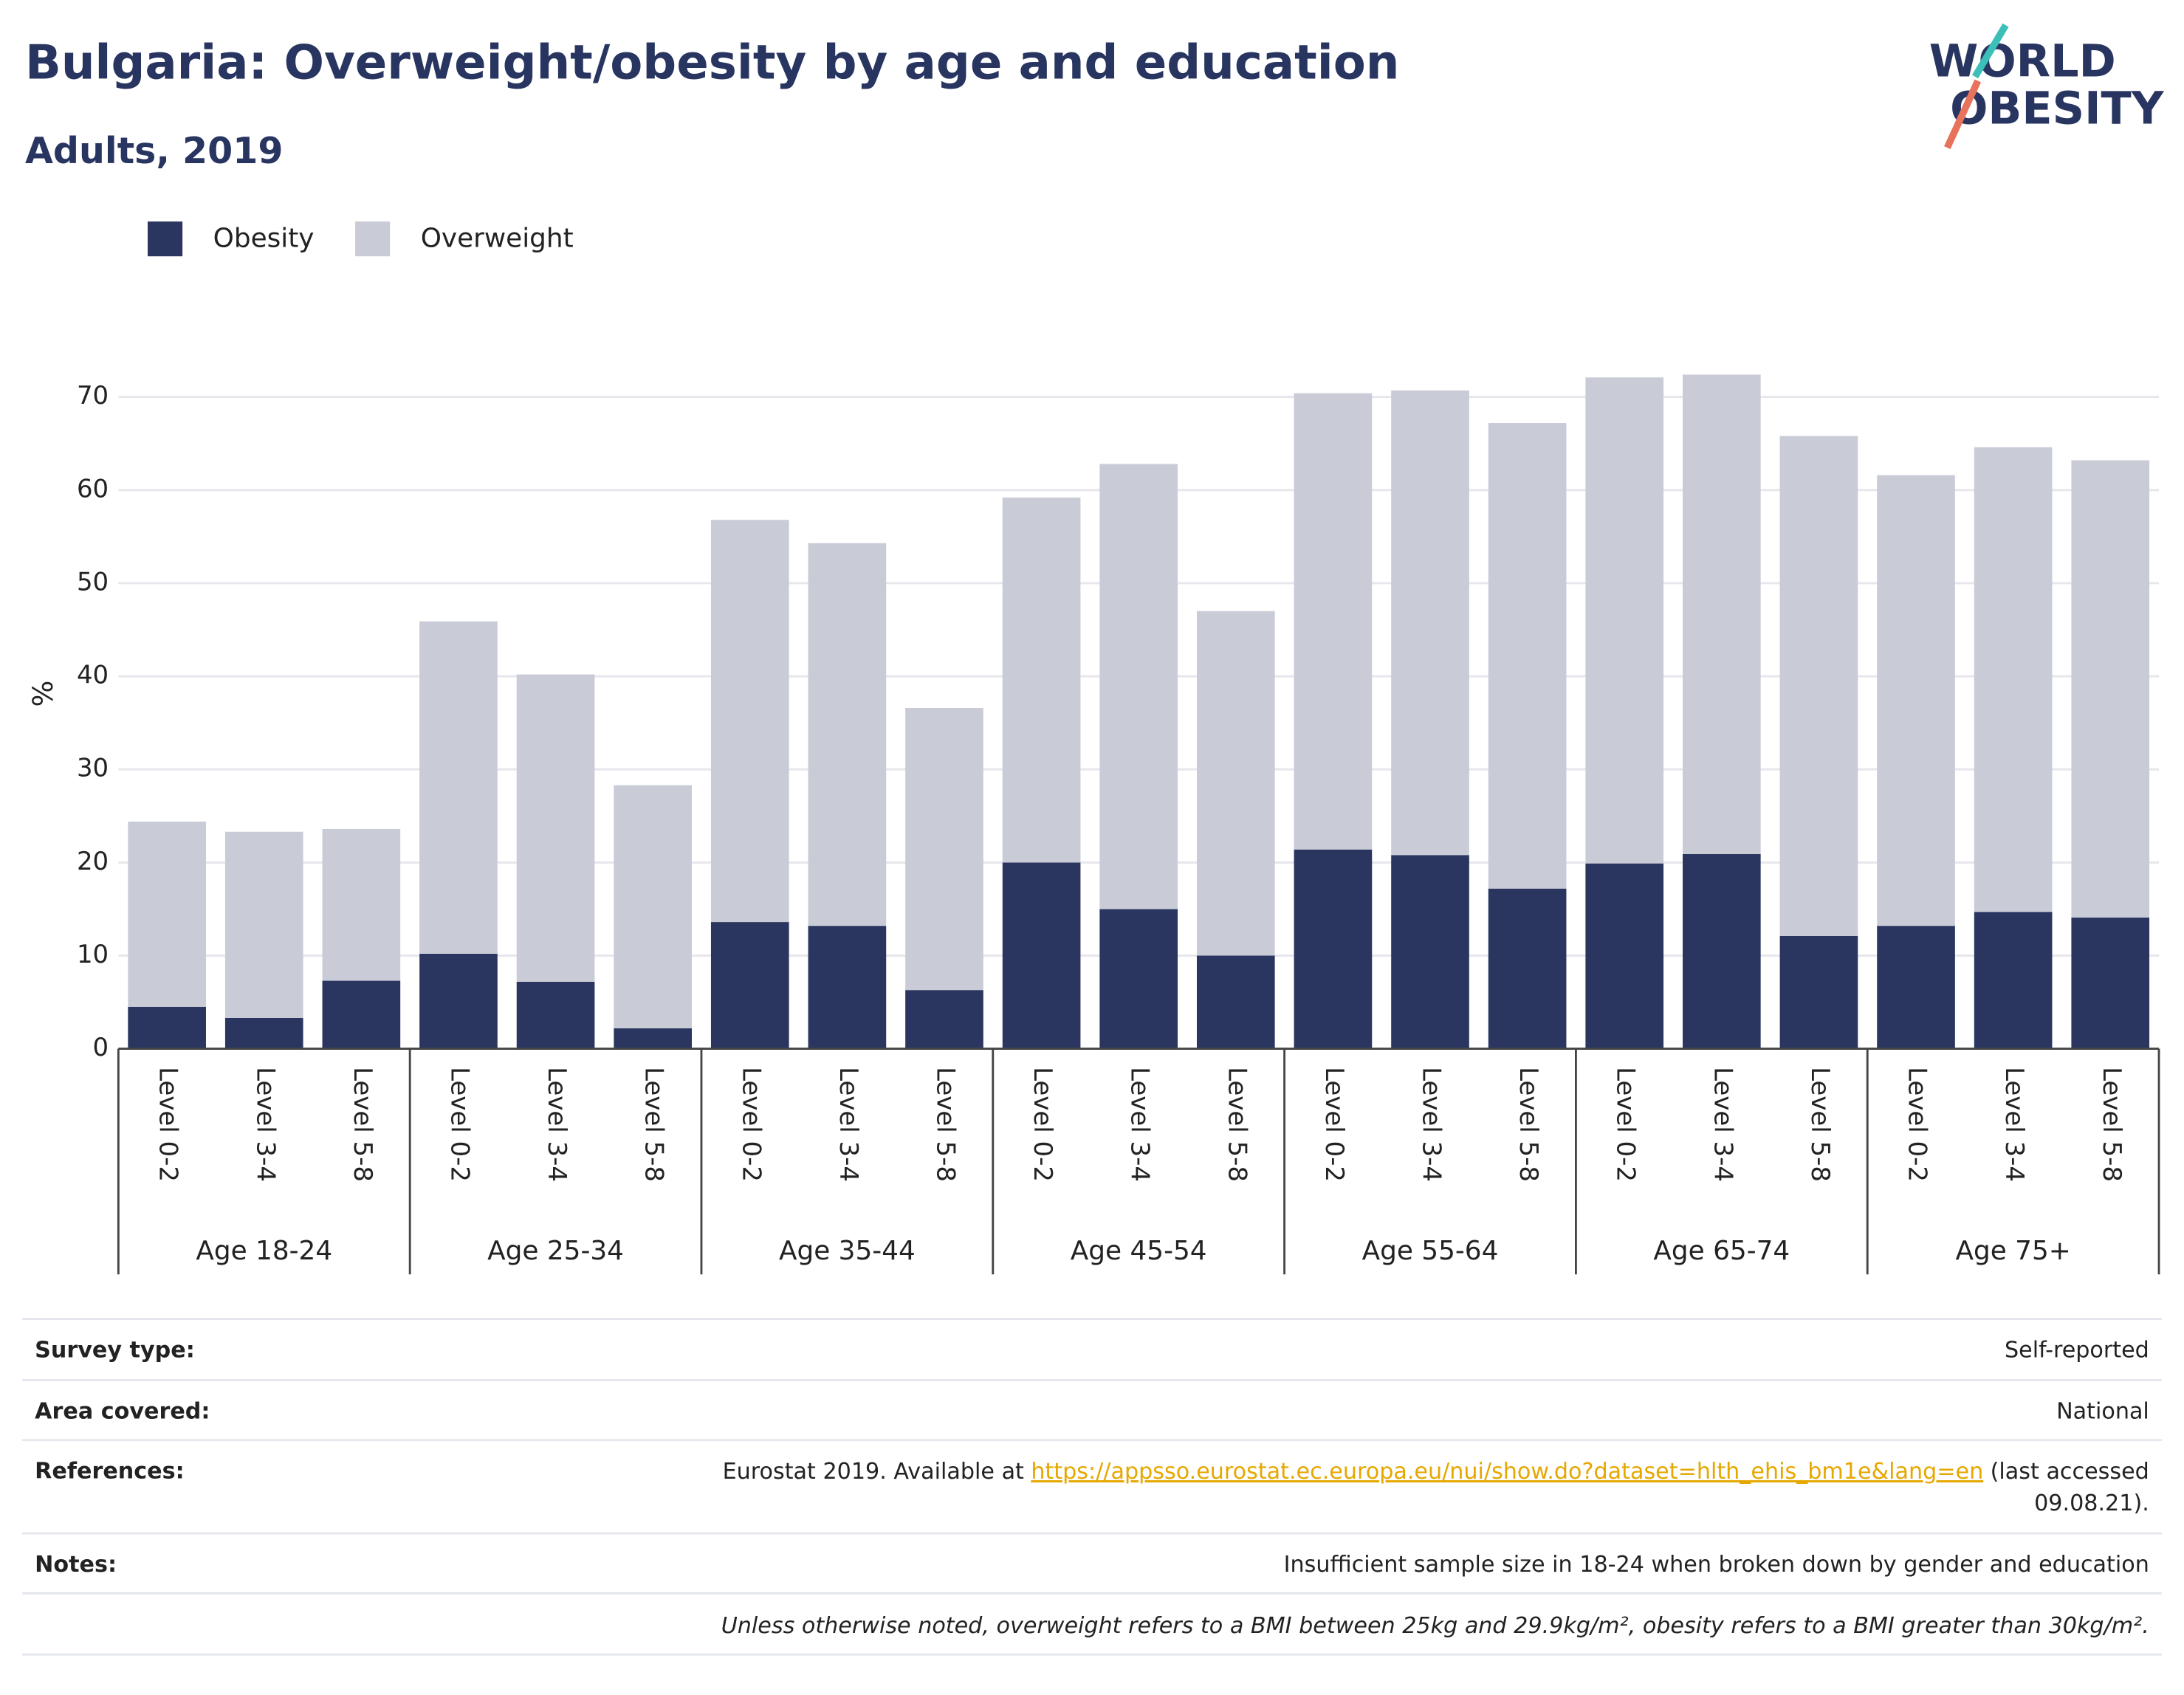 The width and height of the screenshot is (2184, 1695). I want to click on reference-text: (last accessed, so click(2070, 1472).